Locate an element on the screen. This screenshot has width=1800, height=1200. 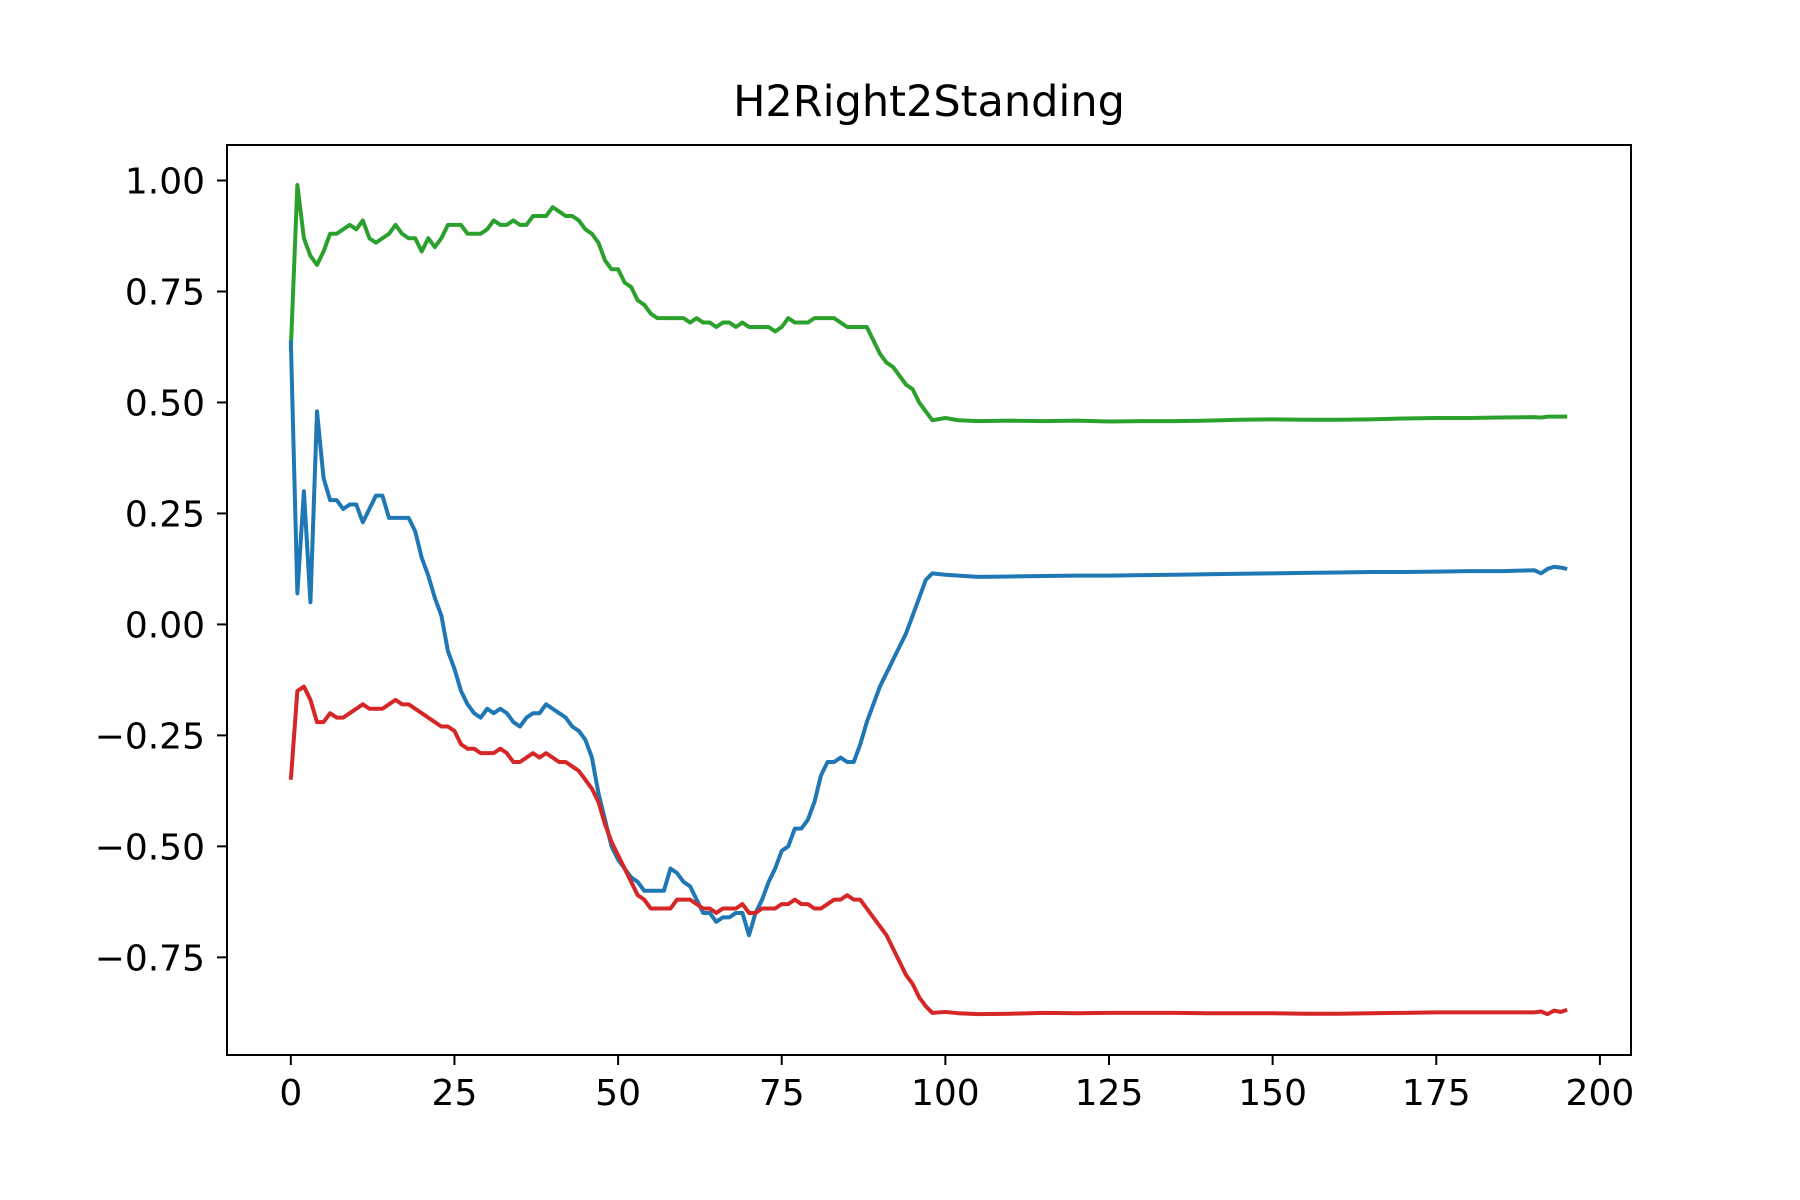
x-axis: 0 25 50 75 100 125 150 175 200 is located at coordinates (956, 1084).